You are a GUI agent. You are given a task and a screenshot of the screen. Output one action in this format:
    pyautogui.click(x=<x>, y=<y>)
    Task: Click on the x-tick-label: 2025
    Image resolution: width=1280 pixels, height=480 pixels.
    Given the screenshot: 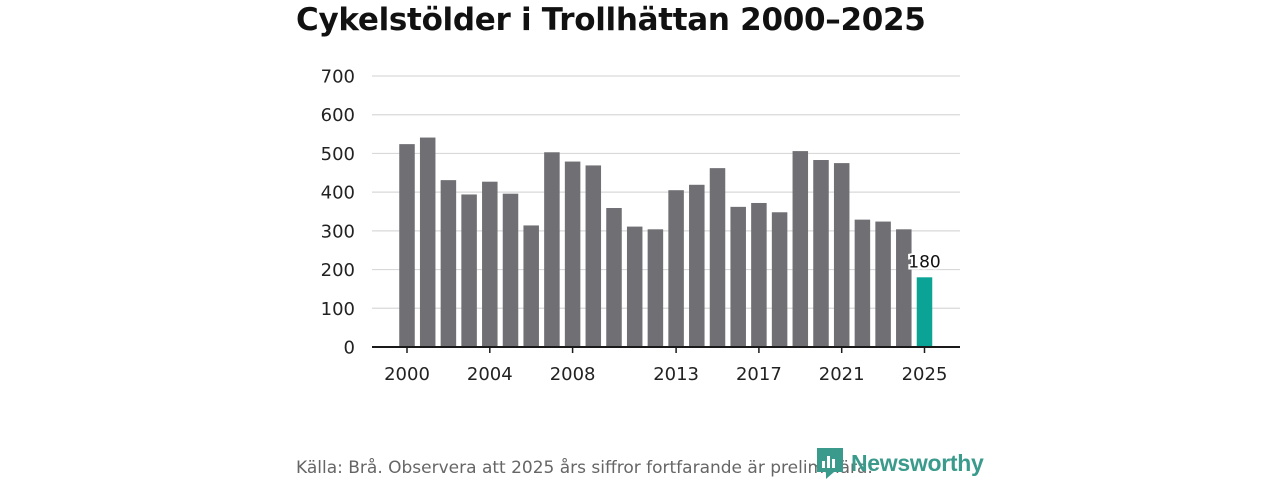 What is the action you would take?
    pyautogui.click(x=925, y=374)
    